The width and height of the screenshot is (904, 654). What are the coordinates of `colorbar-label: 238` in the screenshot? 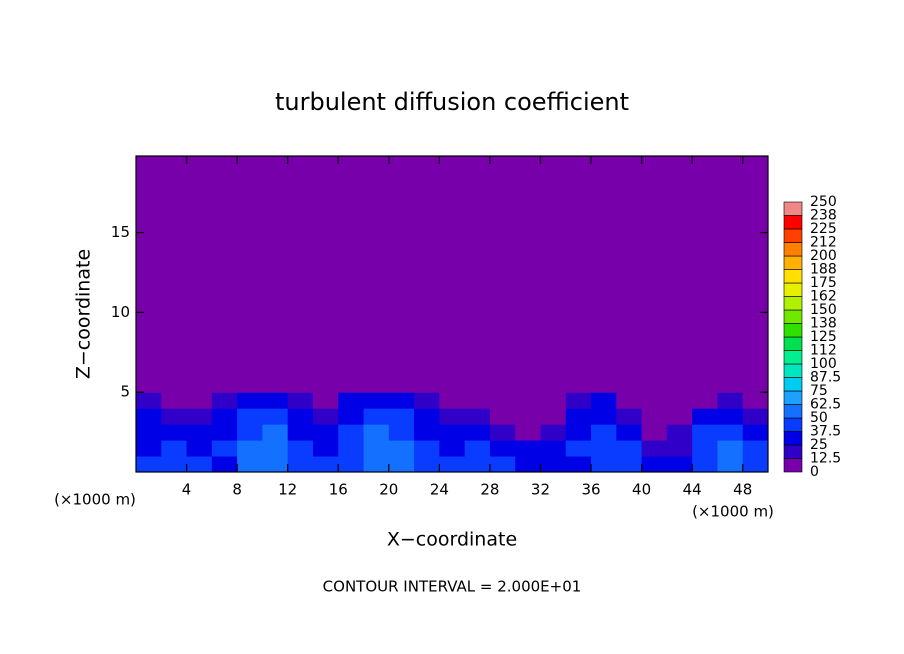 It's located at (823, 216).